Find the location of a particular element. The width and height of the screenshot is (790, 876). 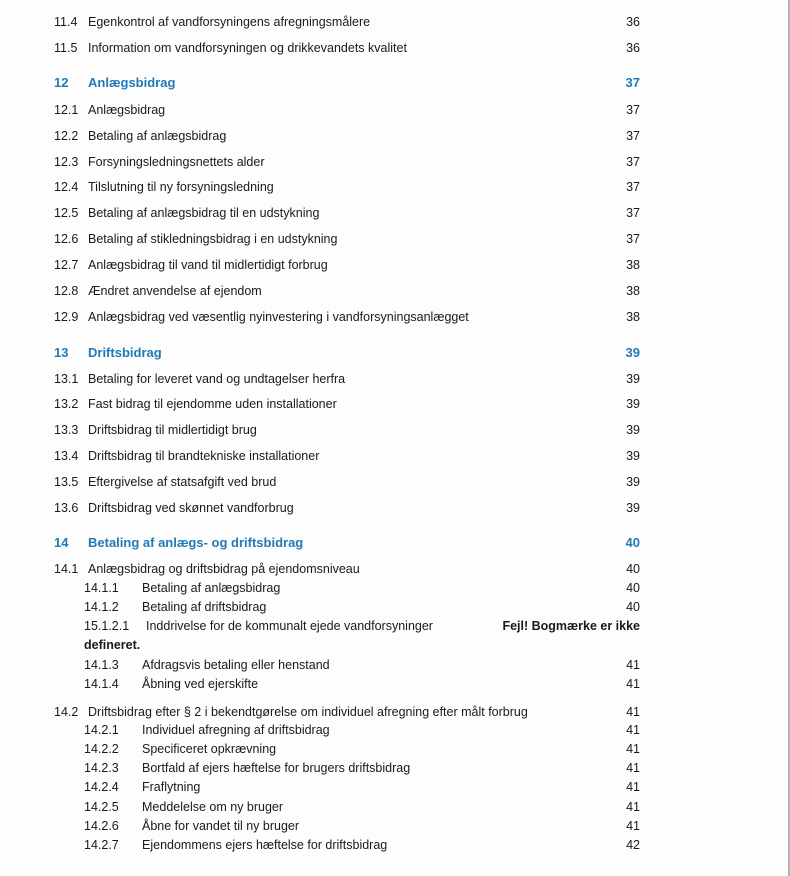

toc-heading-entry: 14 Betaling af anlægs- og driftsbidrag 40 is located at coordinates (320, 543).